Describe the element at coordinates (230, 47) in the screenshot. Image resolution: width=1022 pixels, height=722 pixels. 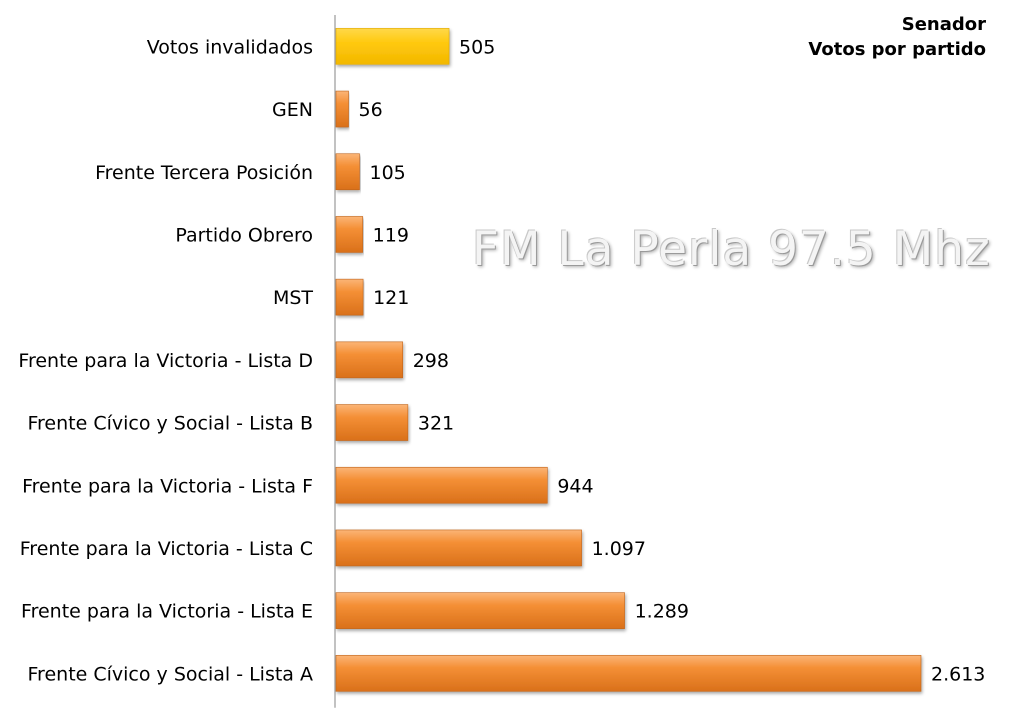
I see `category-label: Votos invalidados` at that location.